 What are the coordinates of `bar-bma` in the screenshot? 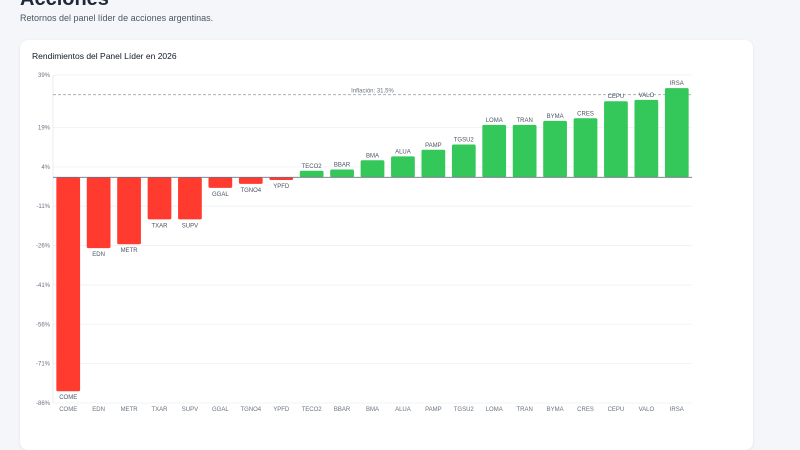 It's located at (372, 169).